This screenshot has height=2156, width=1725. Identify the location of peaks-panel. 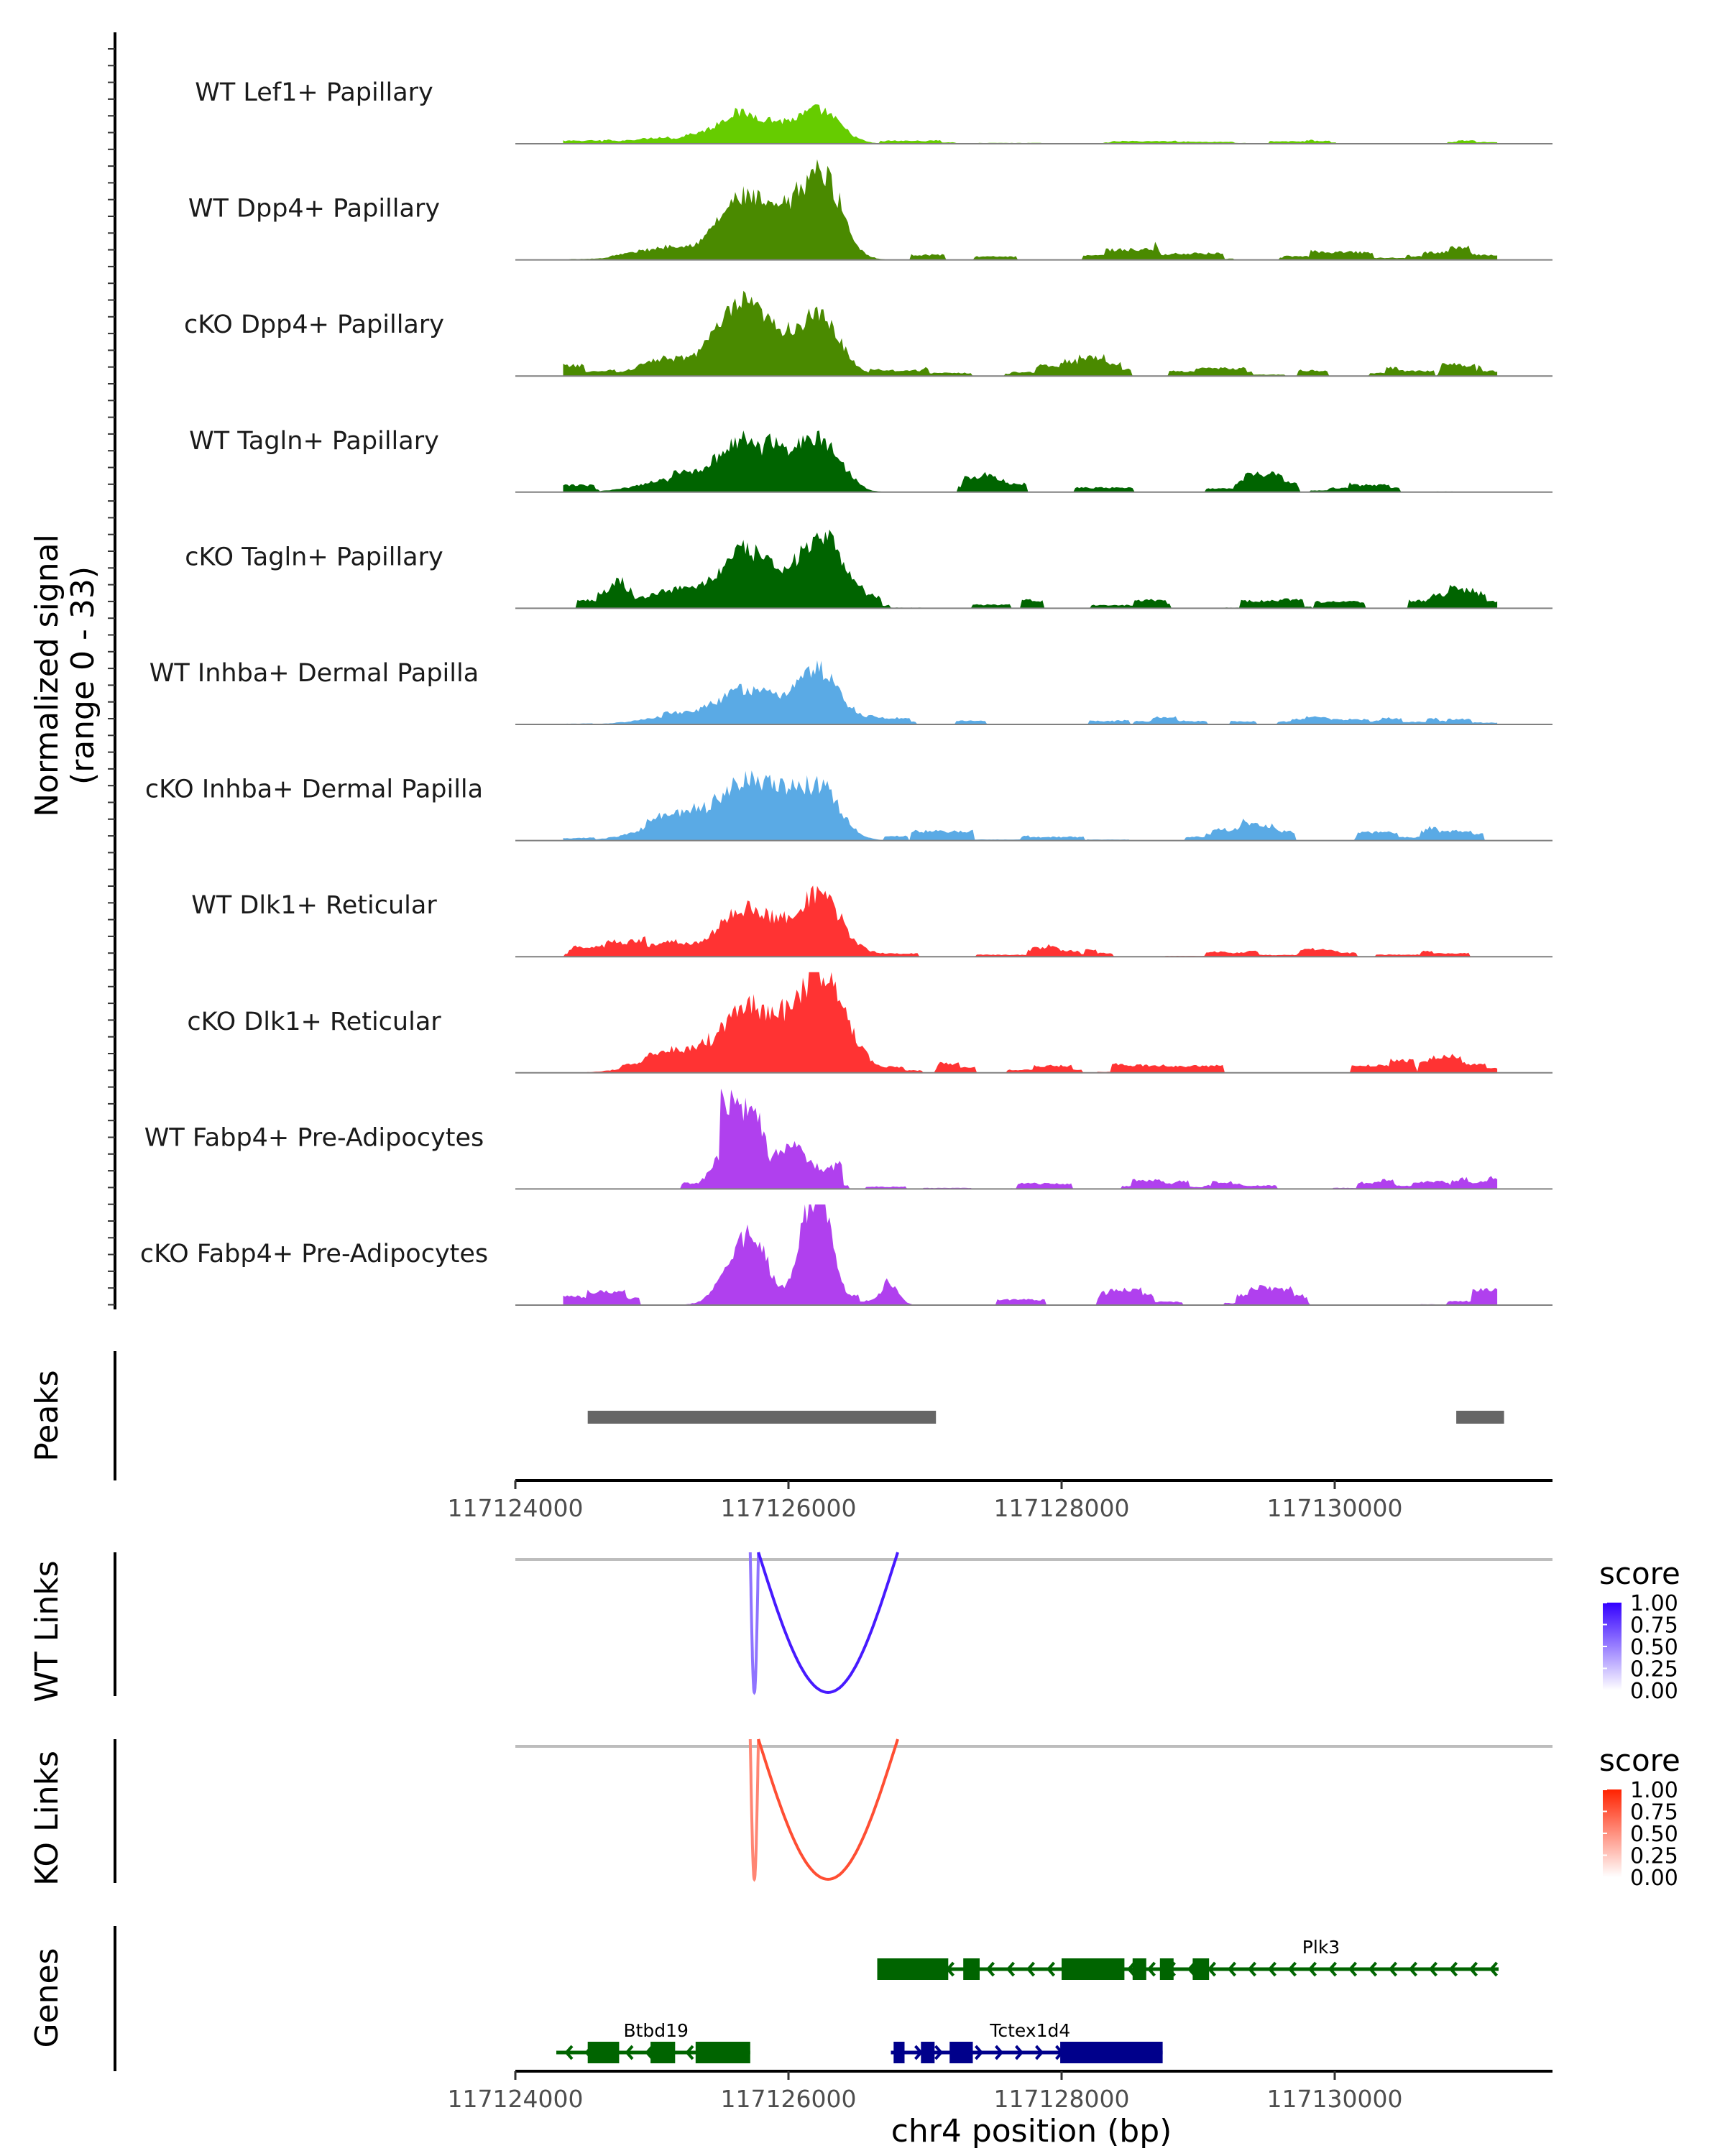
(809, 1415).